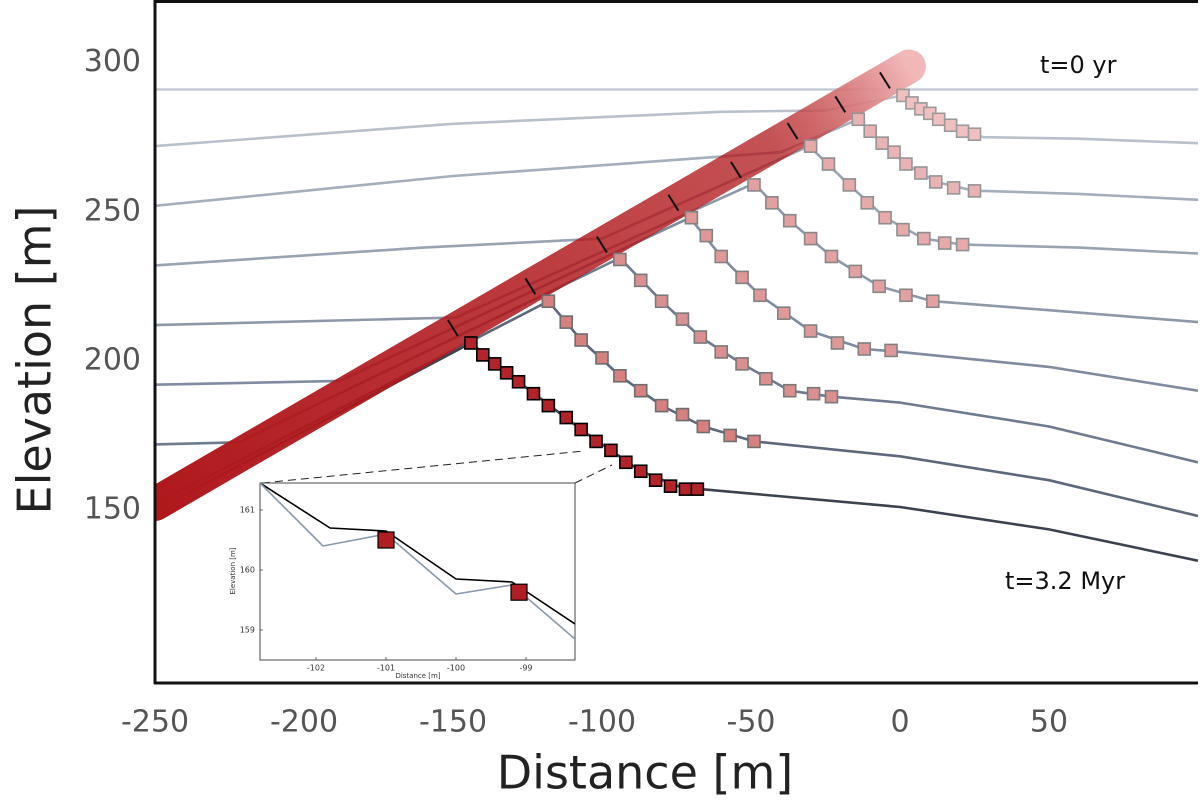  Describe the element at coordinates (1049, 722) in the screenshot. I see `x-tick-label: 50` at that location.